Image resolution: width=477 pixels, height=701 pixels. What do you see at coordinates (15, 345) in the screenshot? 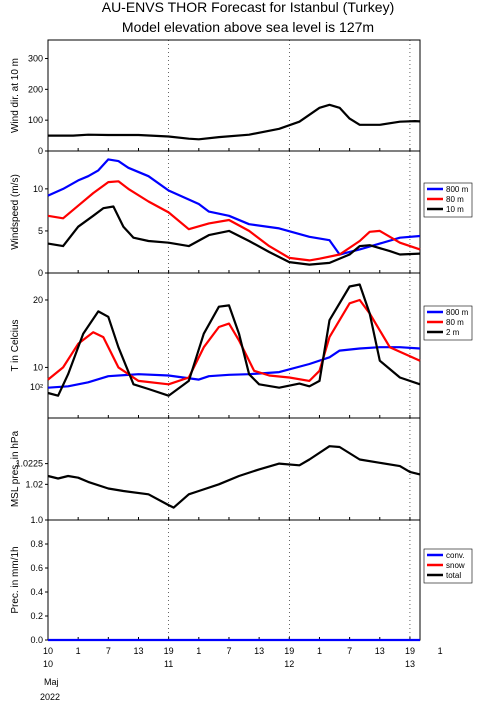
I see `y-axis-label: T in Celcius` at bounding box center [15, 345].